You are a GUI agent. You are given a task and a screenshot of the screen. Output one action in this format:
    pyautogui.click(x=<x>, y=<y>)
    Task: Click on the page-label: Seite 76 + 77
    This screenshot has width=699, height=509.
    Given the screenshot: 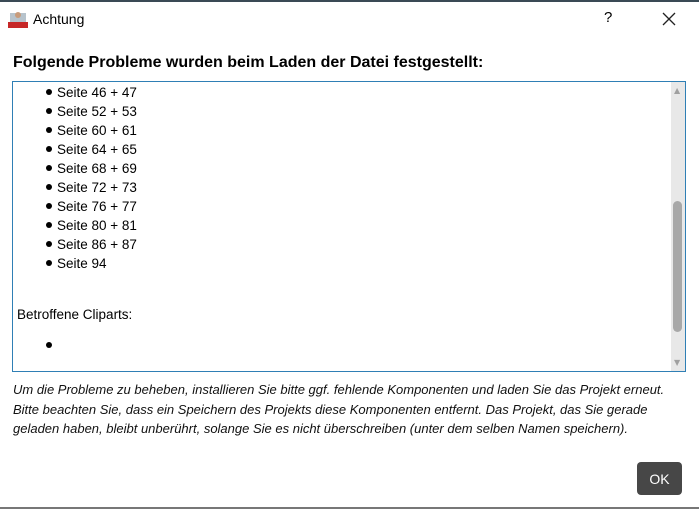 What is the action you would take?
    pyautogui.click(x=97, y=206)
    